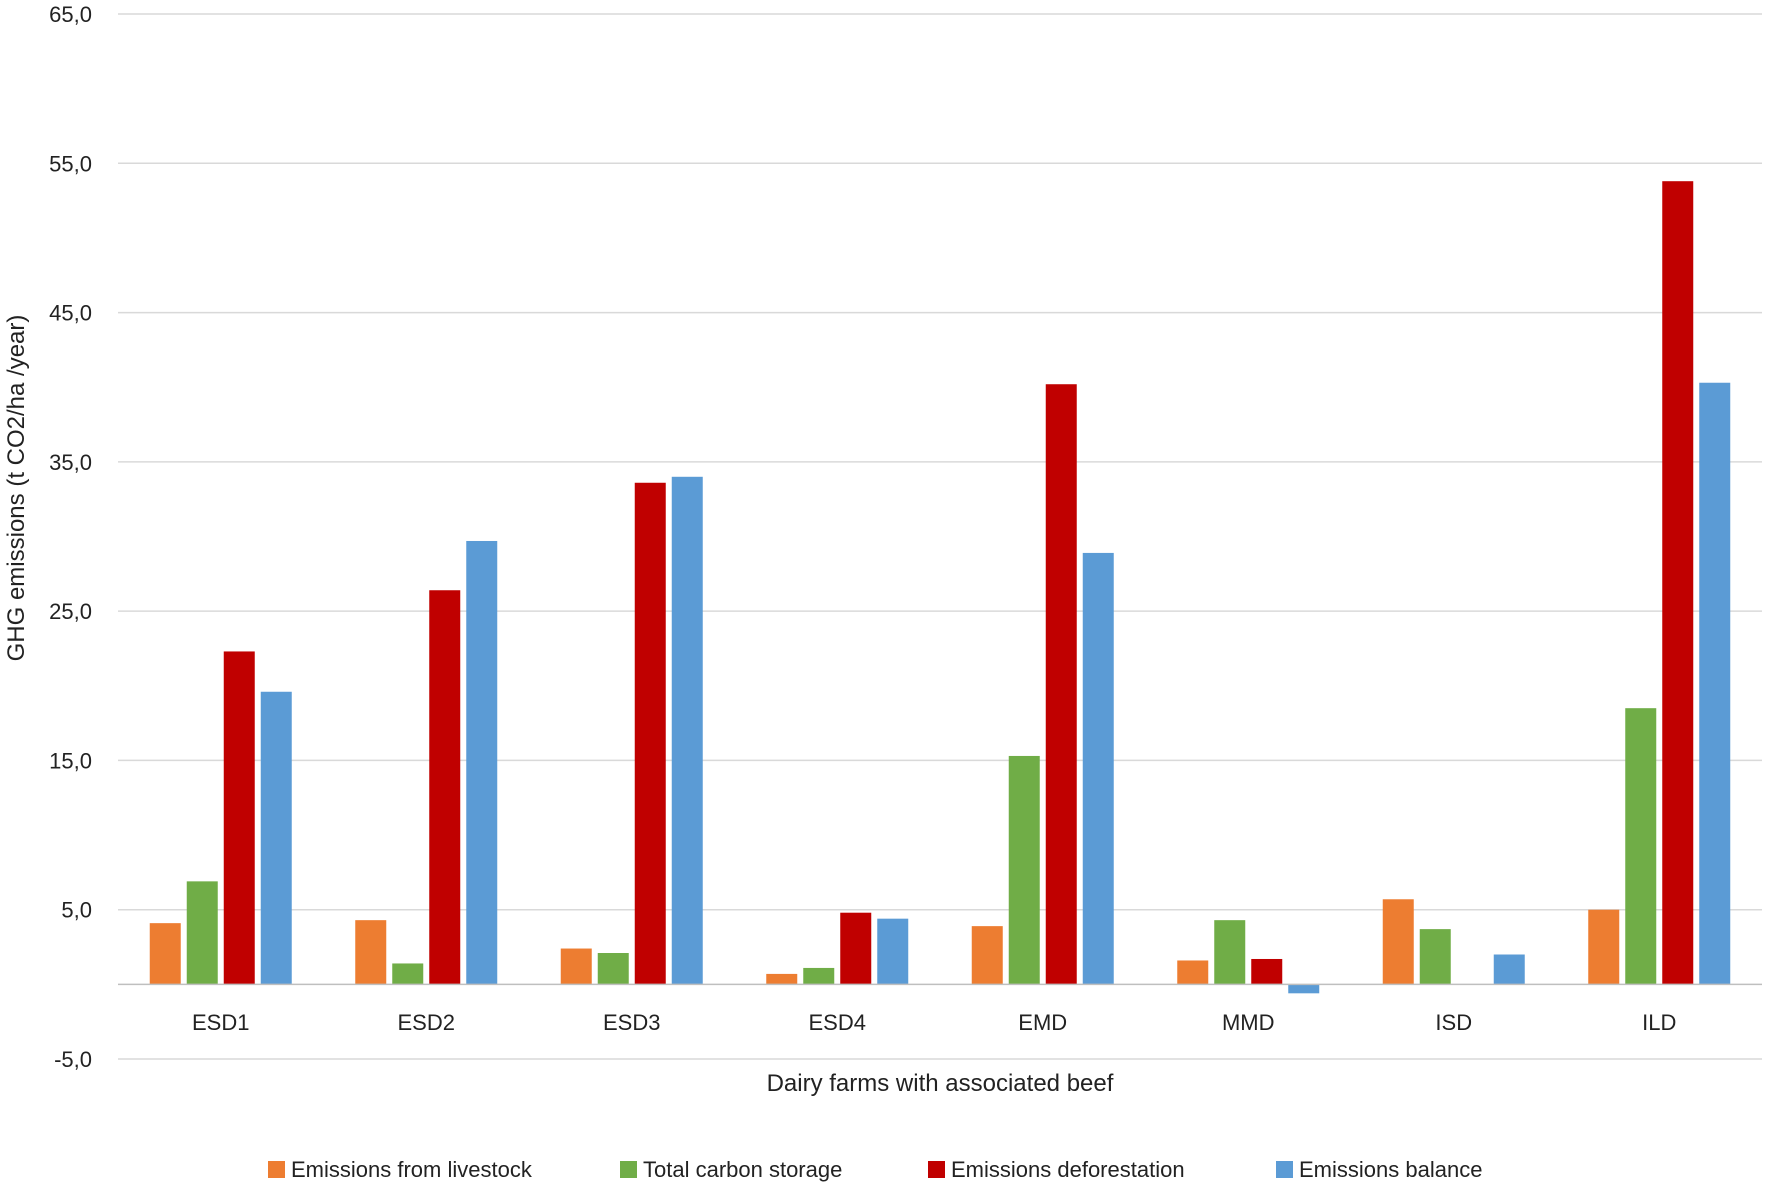 The height and width of the screenshot is (1189, 1772). What do you see at coordinates (934, 1022) in the screenshot?
I see `x-axis-ticks: ESD1 ESD2 ESD3 ESD4 EMD MMD ISD ILD` at bounding box center [934, 1022].